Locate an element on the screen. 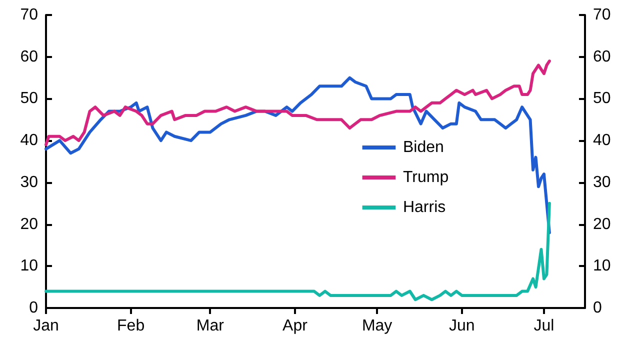 The height and width of the screenshot is (355, 630). legend-label: Harris is located at coordinates (424, 207).